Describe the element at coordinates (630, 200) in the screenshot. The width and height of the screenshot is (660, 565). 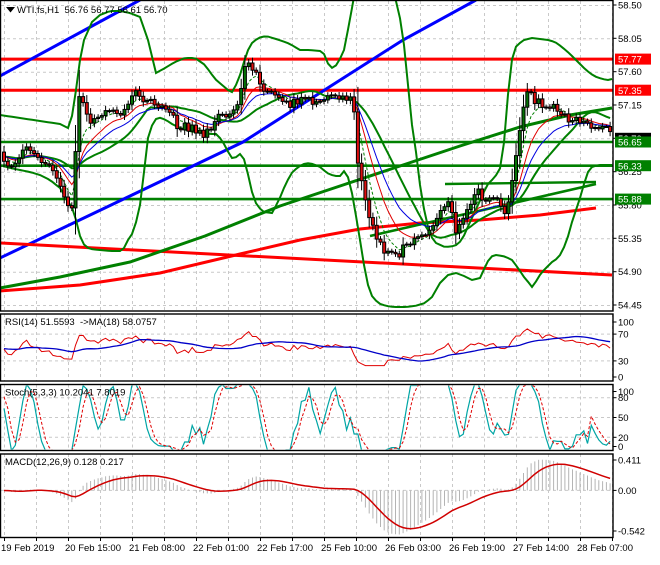
I see `svg-text: 55.88` at that location.